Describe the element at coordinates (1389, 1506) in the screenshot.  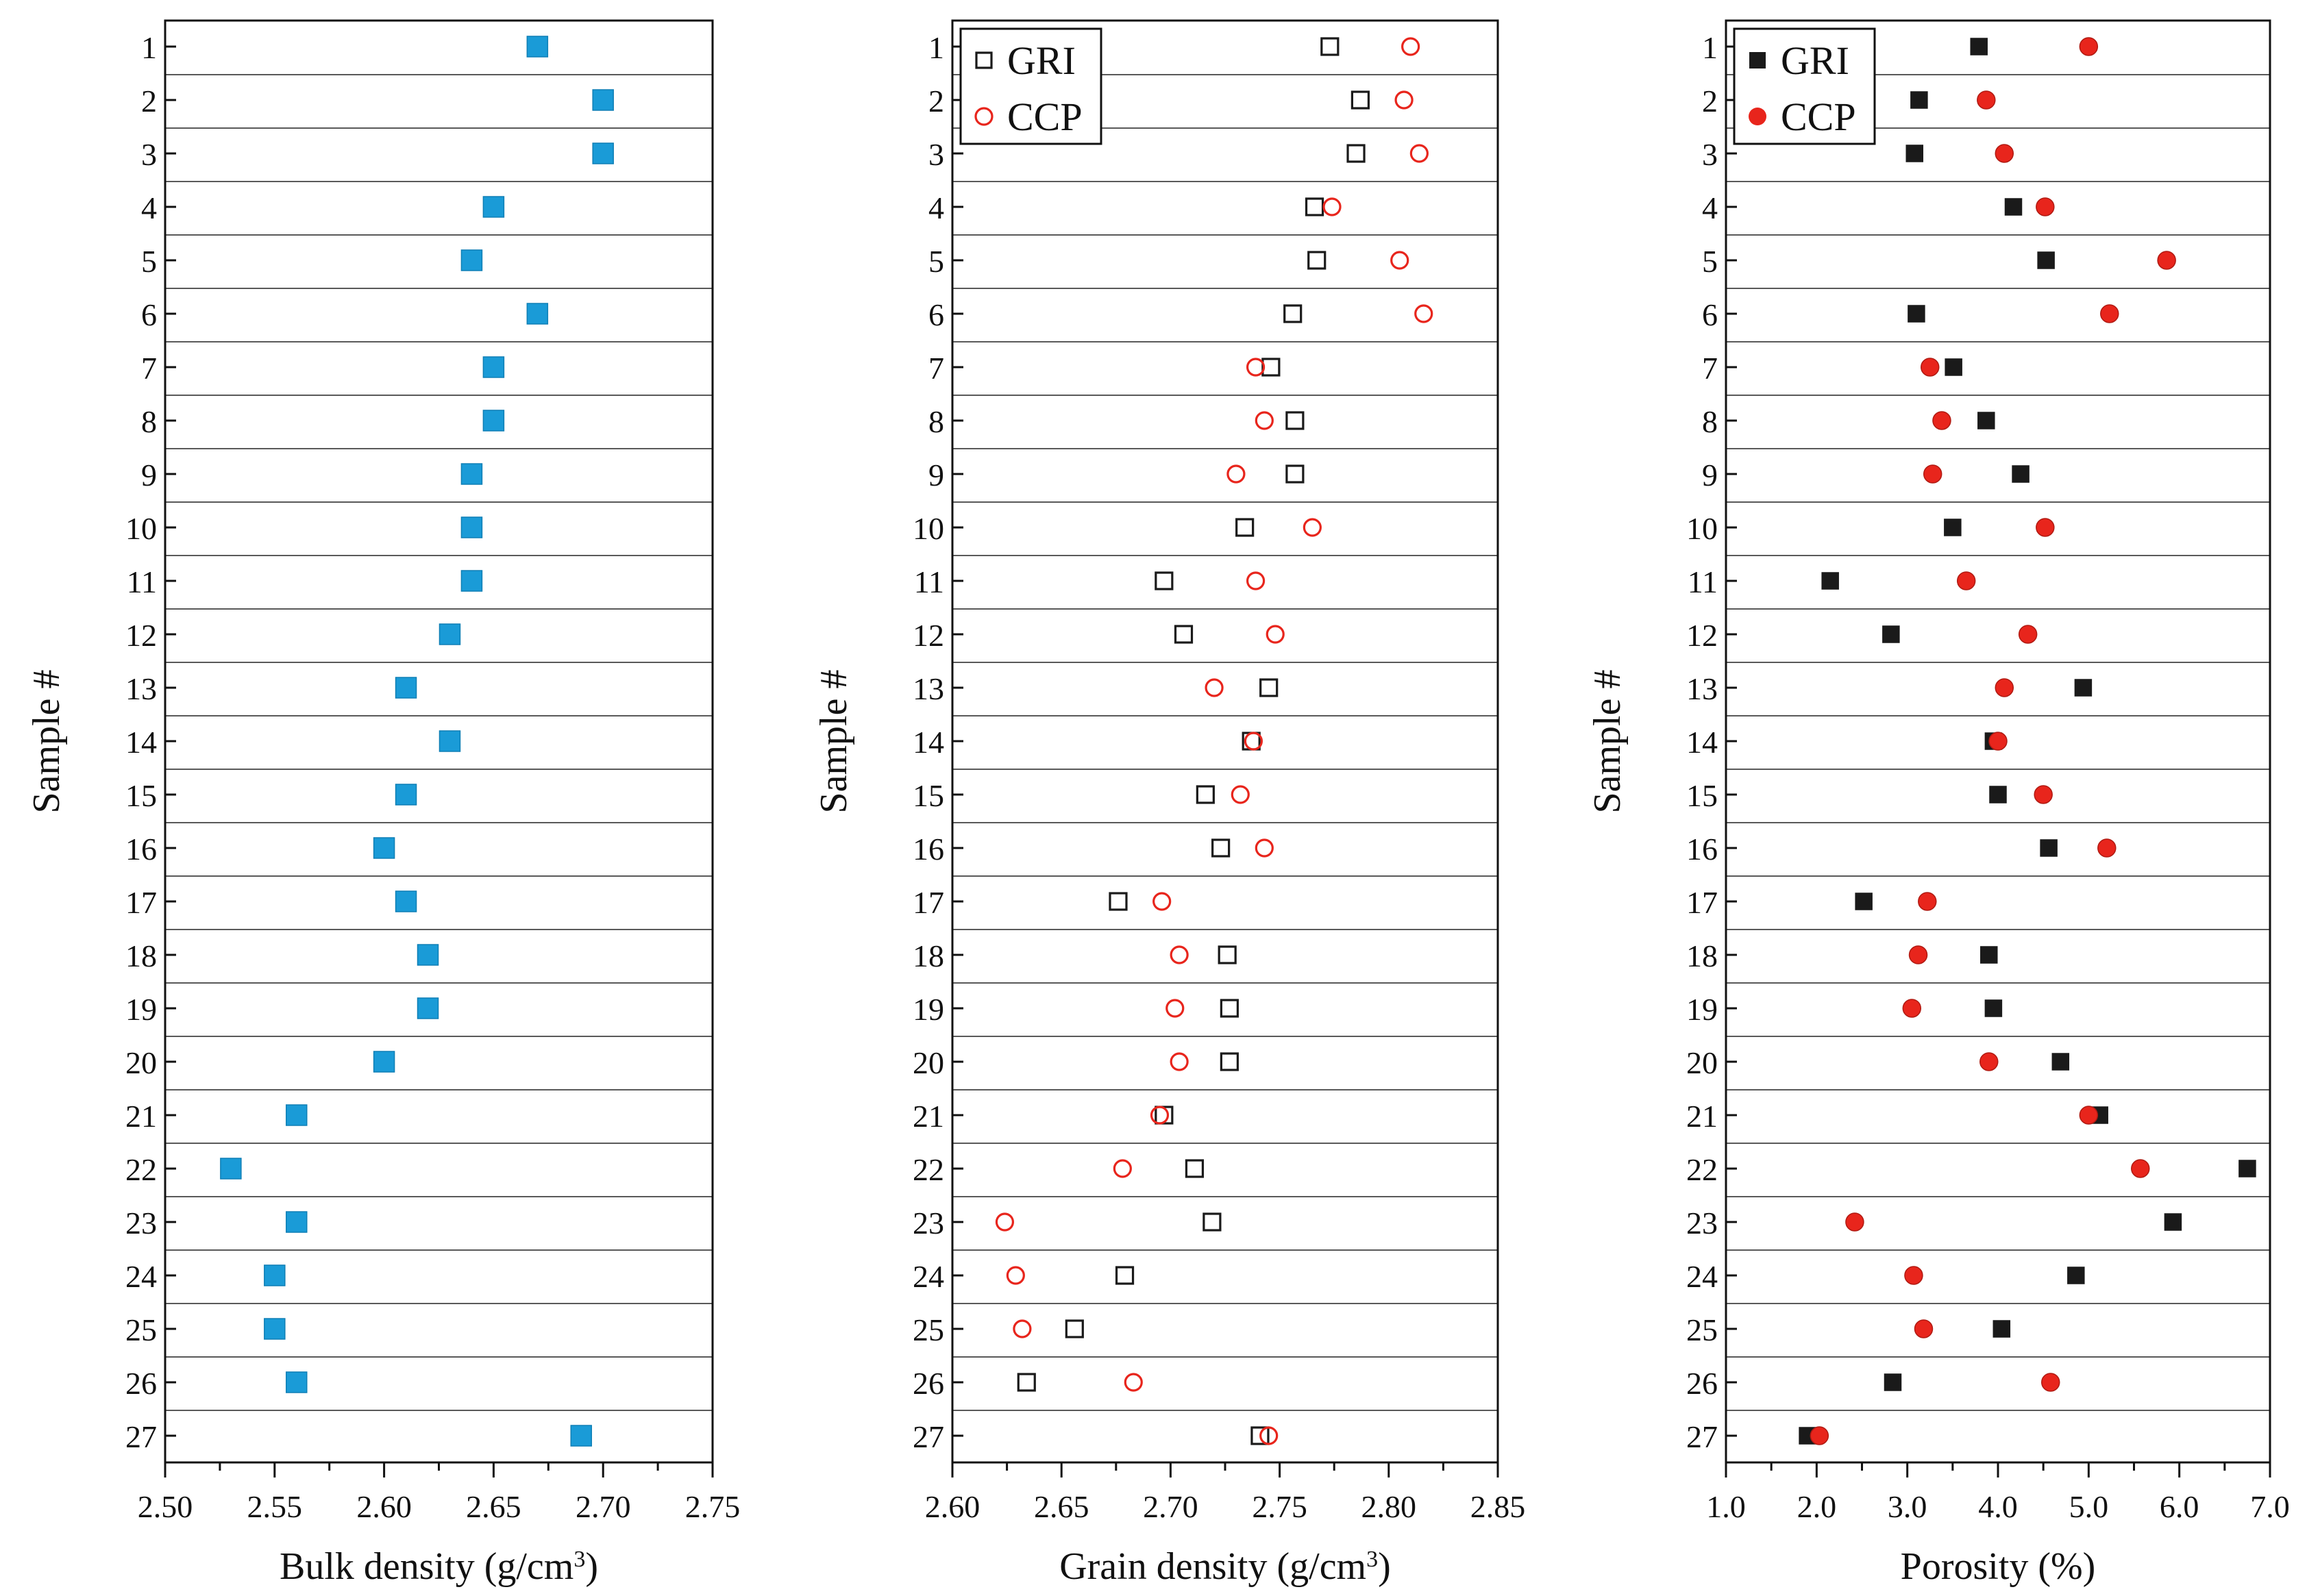
I see `x-tick-label: 2.80` at that location.